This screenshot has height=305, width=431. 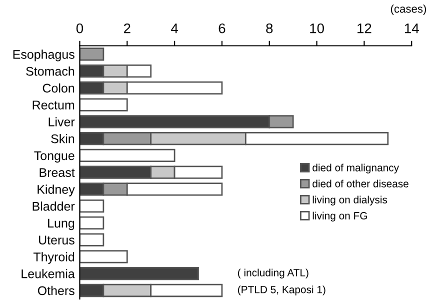 I want to click on y-tick-label: Bladder, so click(x=53, y=206).